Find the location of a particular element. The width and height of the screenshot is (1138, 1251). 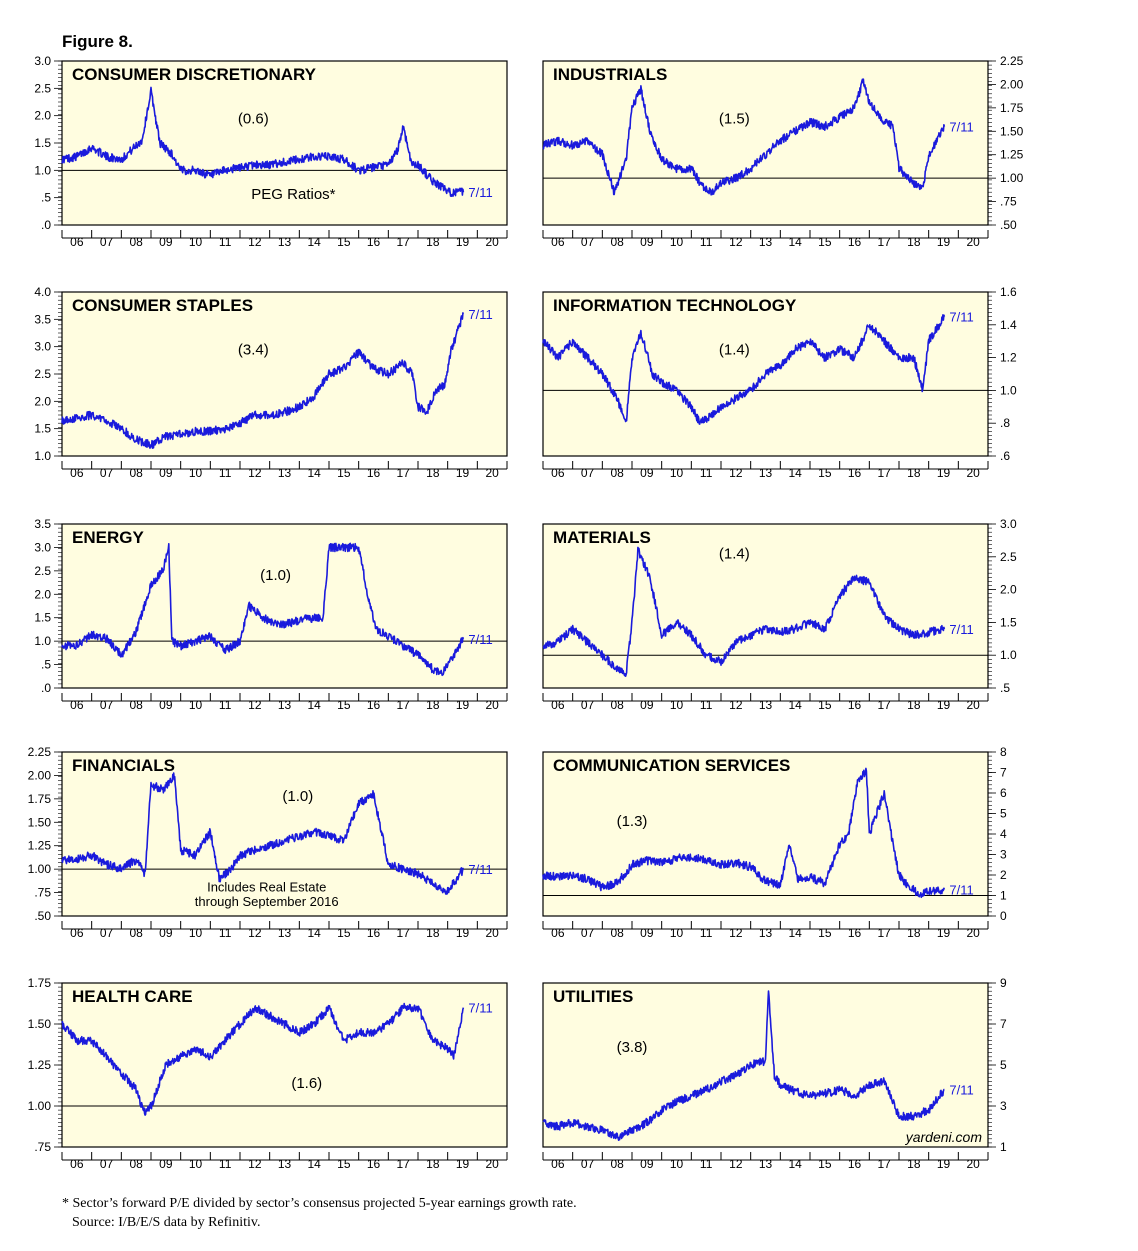

annotation: (1.0) is located at coordinates (275, 575).